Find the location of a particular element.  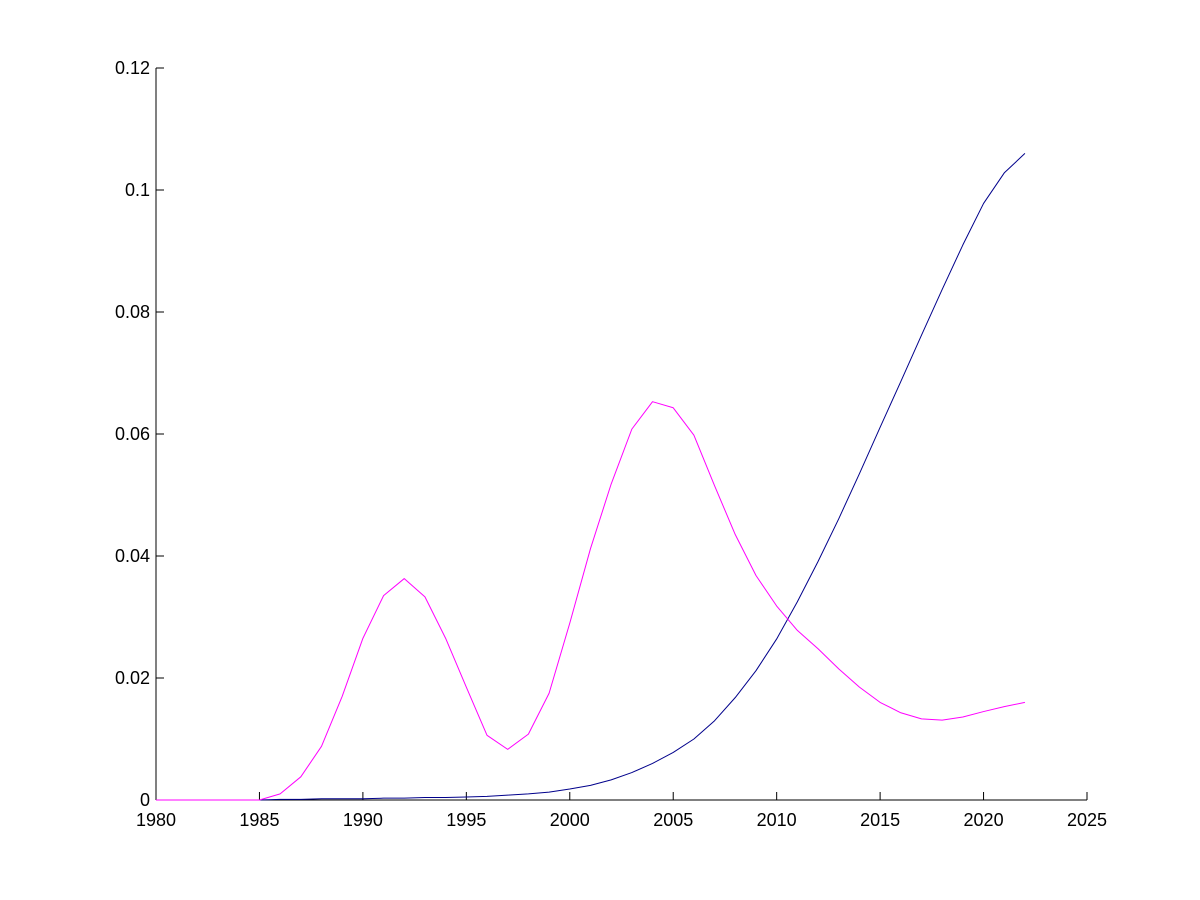

y-tick-label: 0.08 is located at coordinates (132, 312).